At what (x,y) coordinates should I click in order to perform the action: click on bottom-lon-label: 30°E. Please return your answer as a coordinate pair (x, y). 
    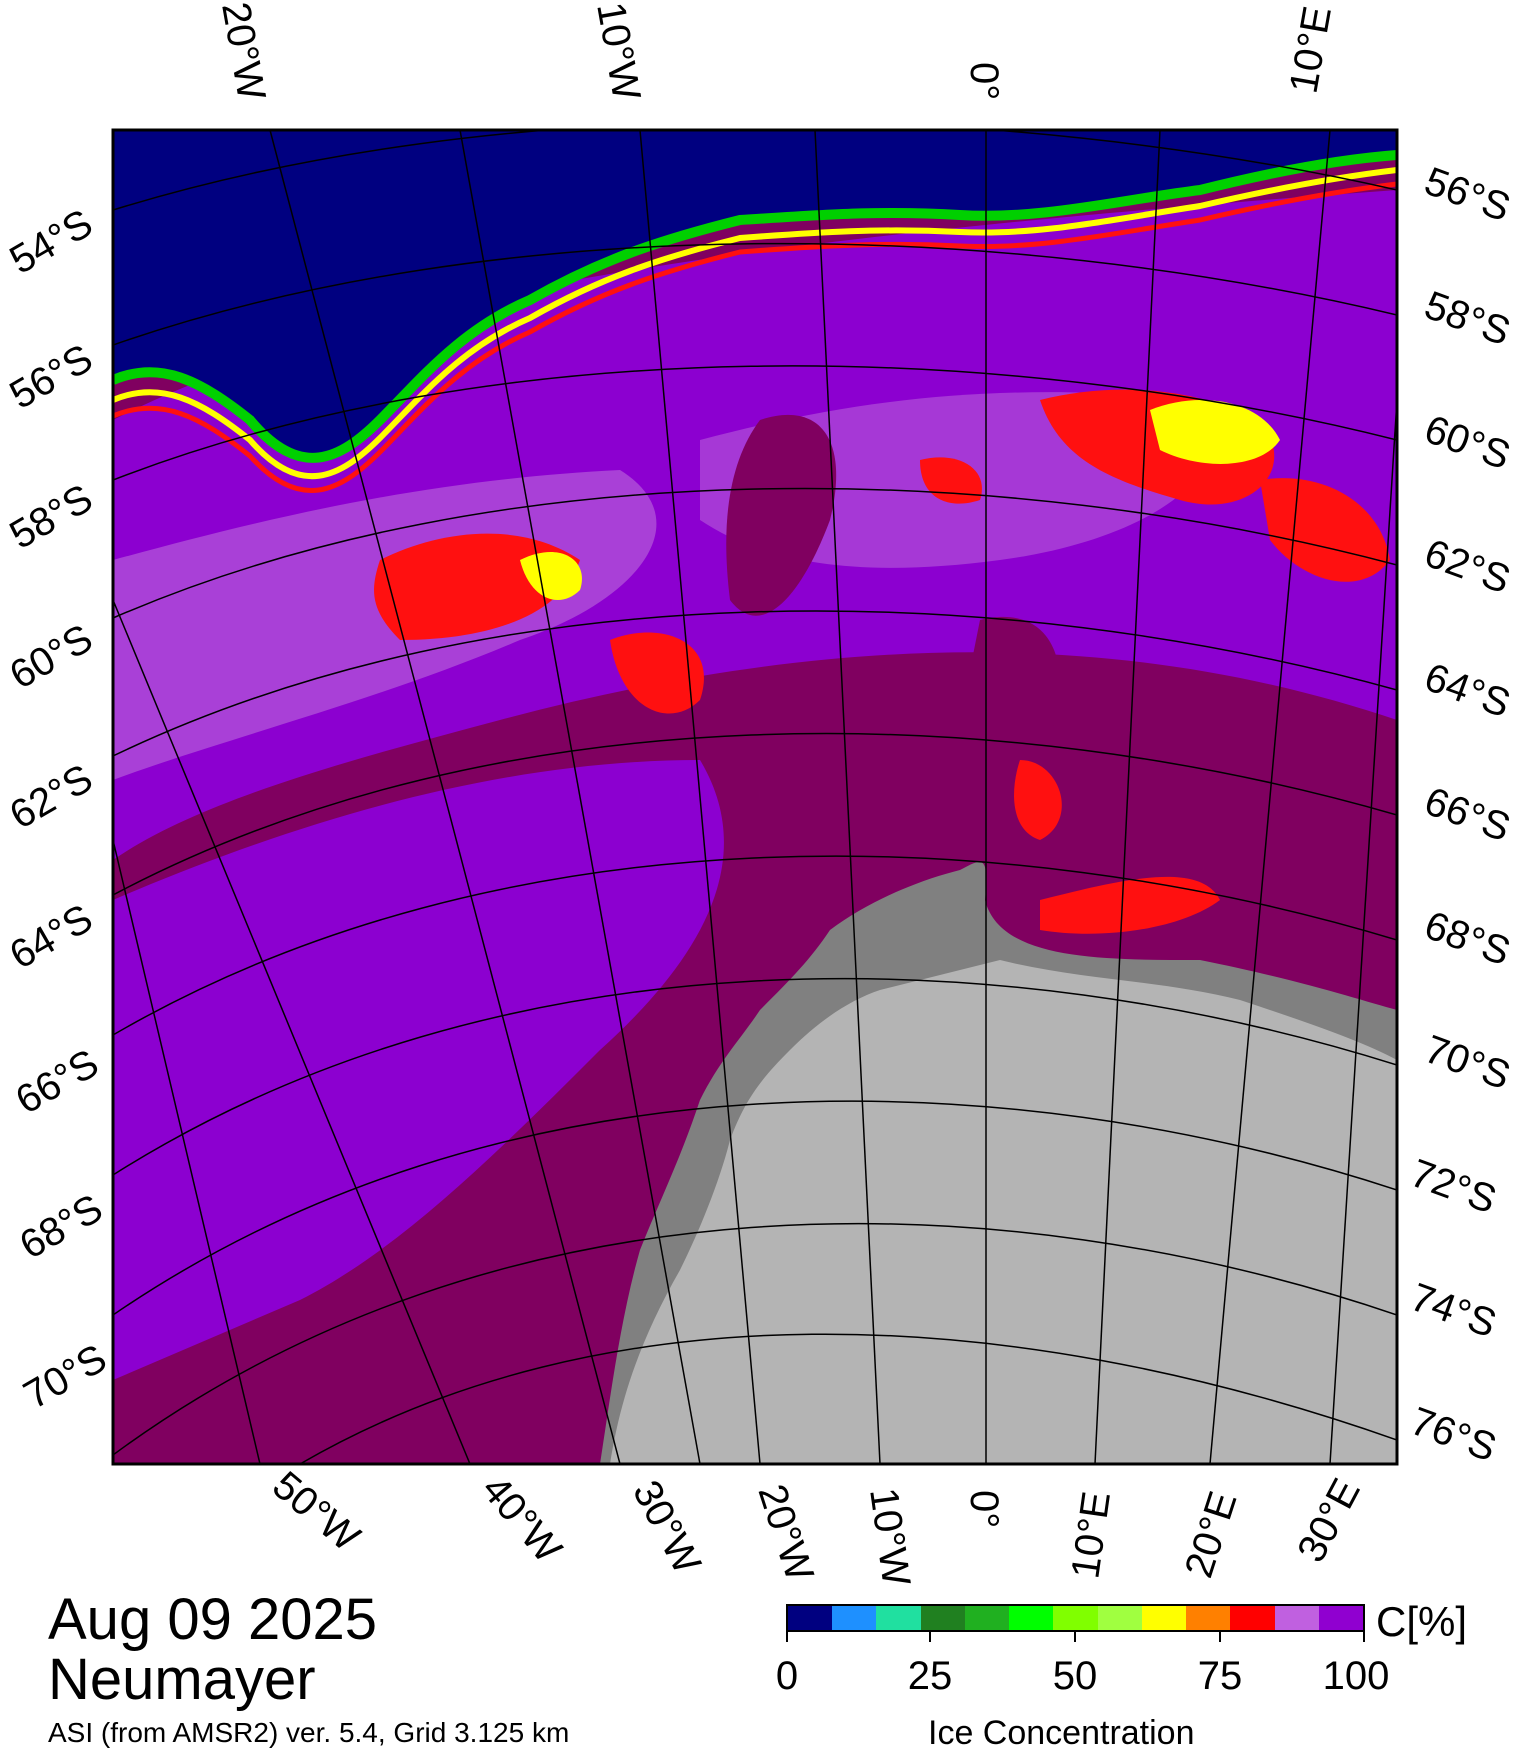
    Looking at the image, I should click on (1329, 1521).